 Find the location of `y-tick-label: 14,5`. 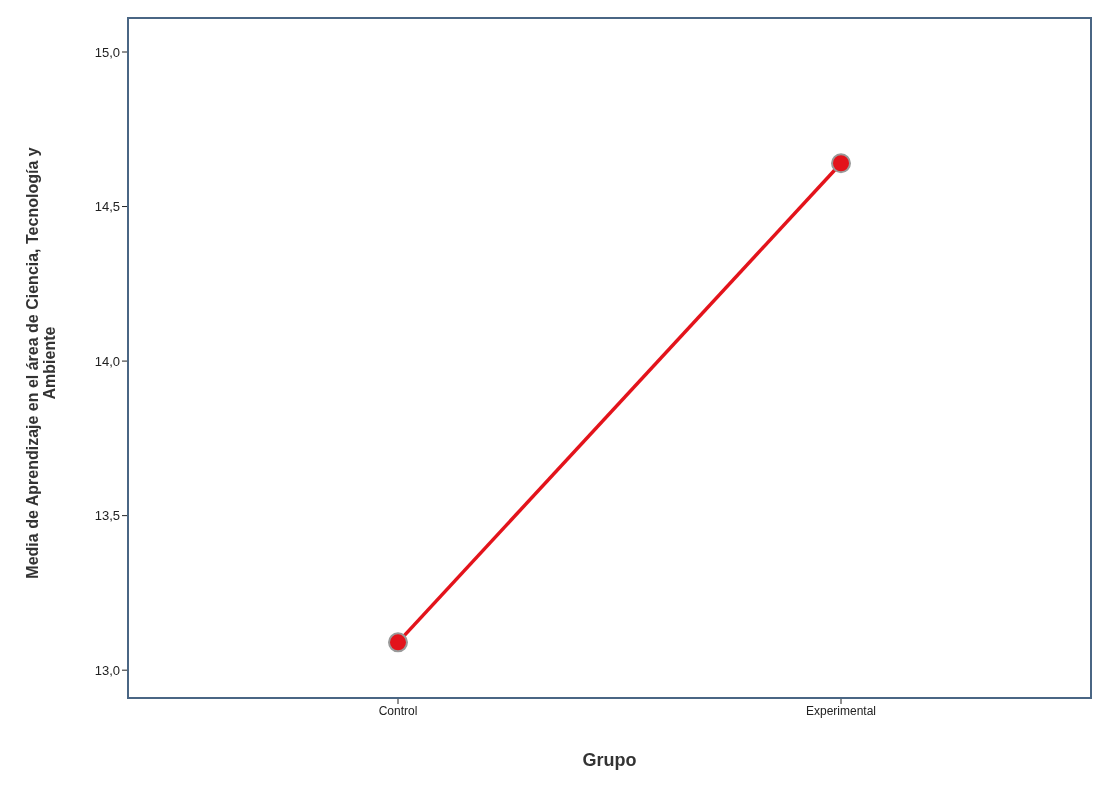

y-tick-label: 14,5 is located at coordinates (107, 207).